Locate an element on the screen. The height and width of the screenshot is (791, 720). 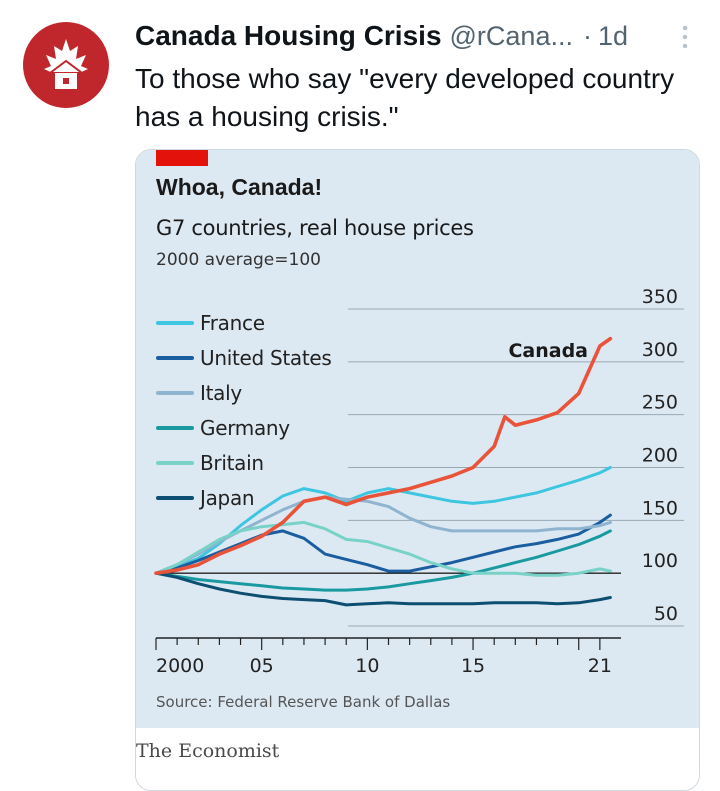
chart-title: Whoa, Canada! is located at coordinates (239, 187).